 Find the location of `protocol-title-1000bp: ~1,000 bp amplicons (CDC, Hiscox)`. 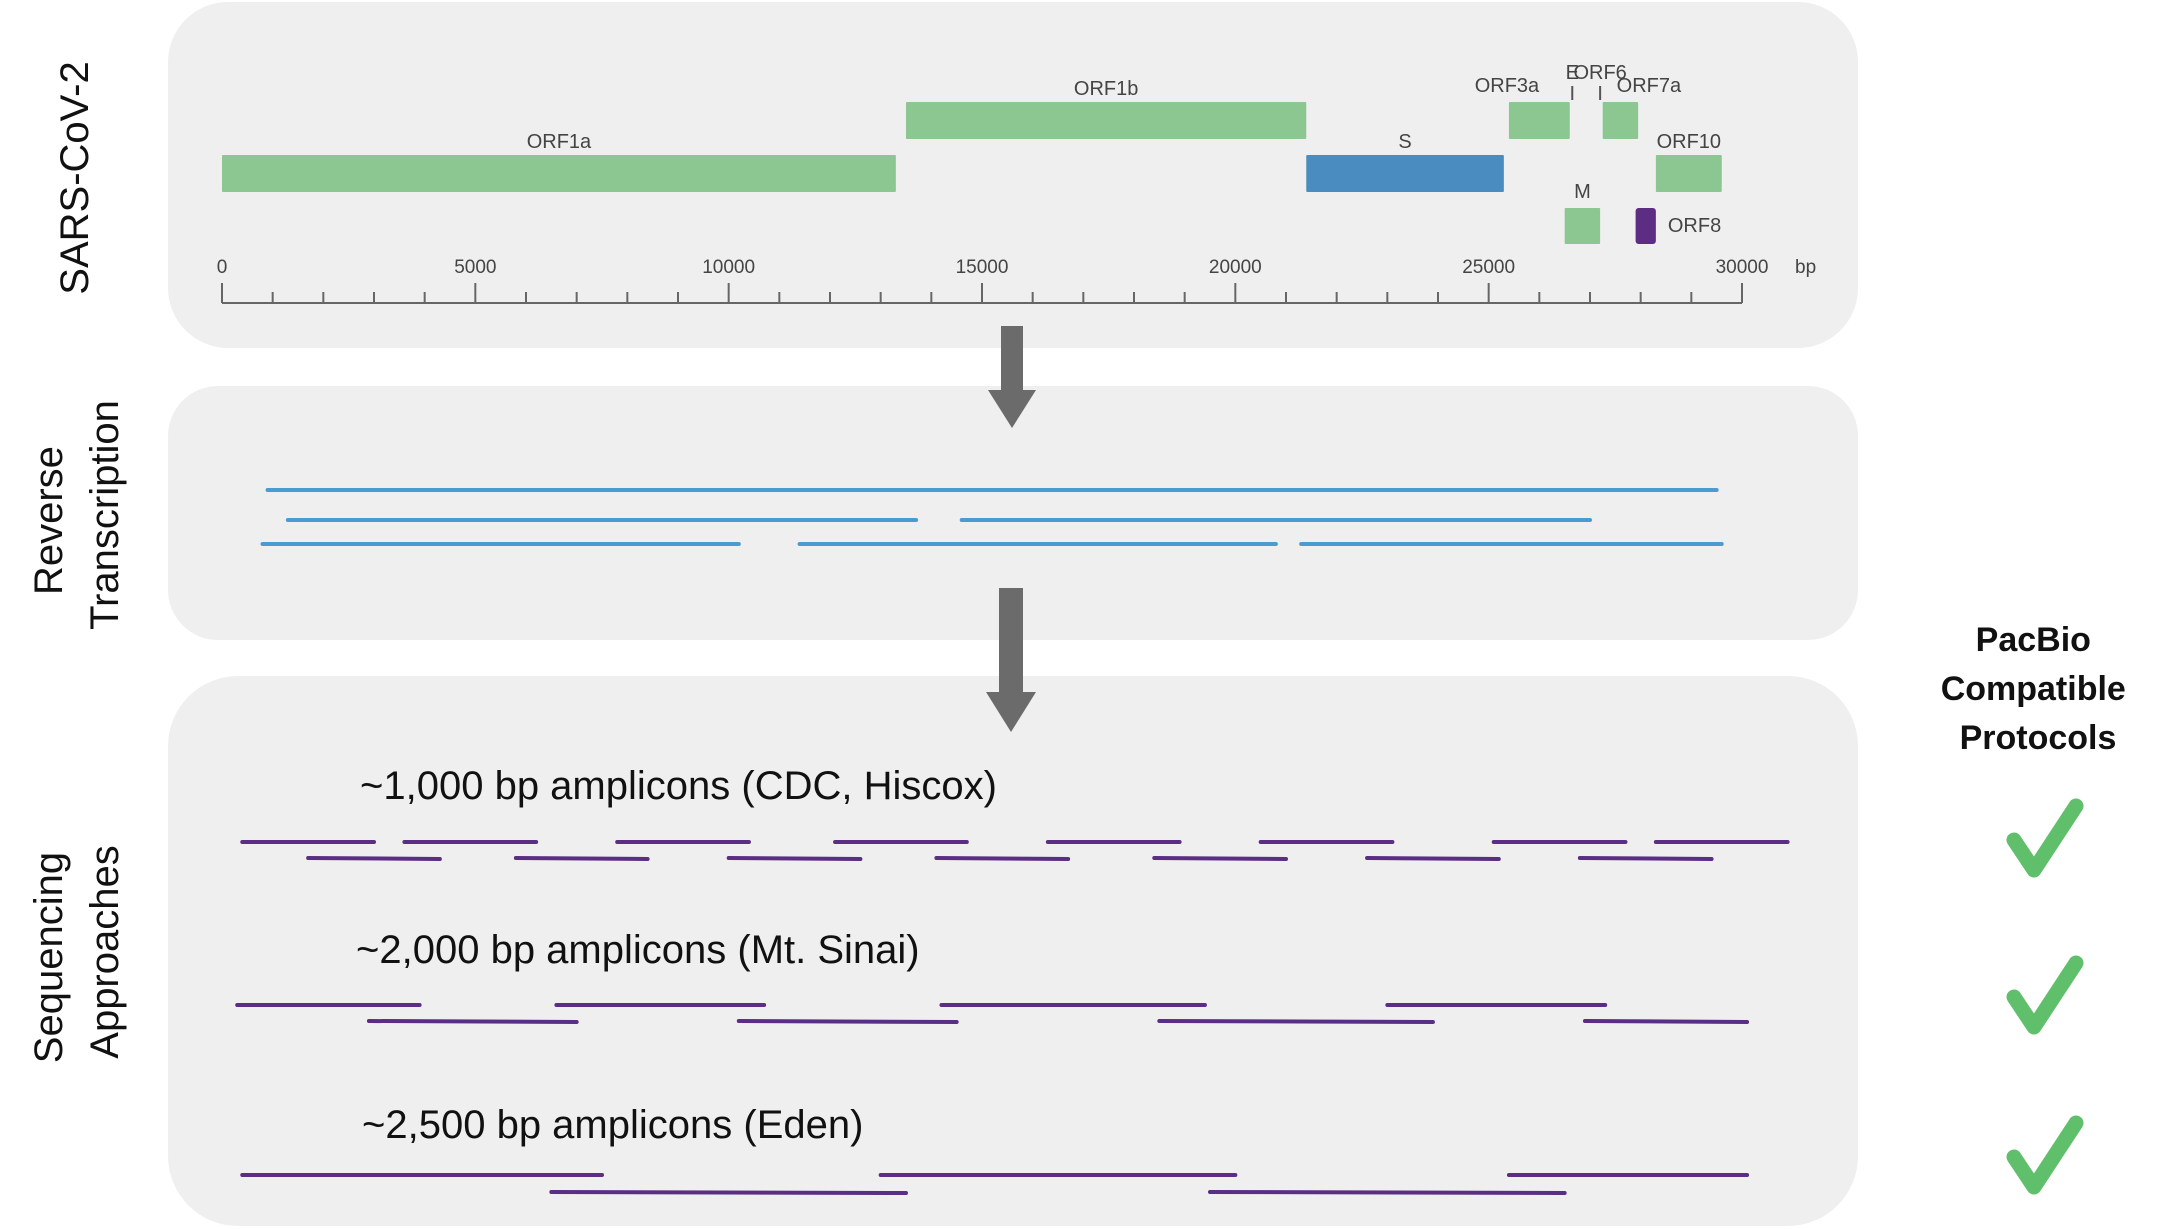

protocol-title-1000bp: ~1,000 bp amplicons (CDC, Hiscox) is located at coordinates (678, 786).